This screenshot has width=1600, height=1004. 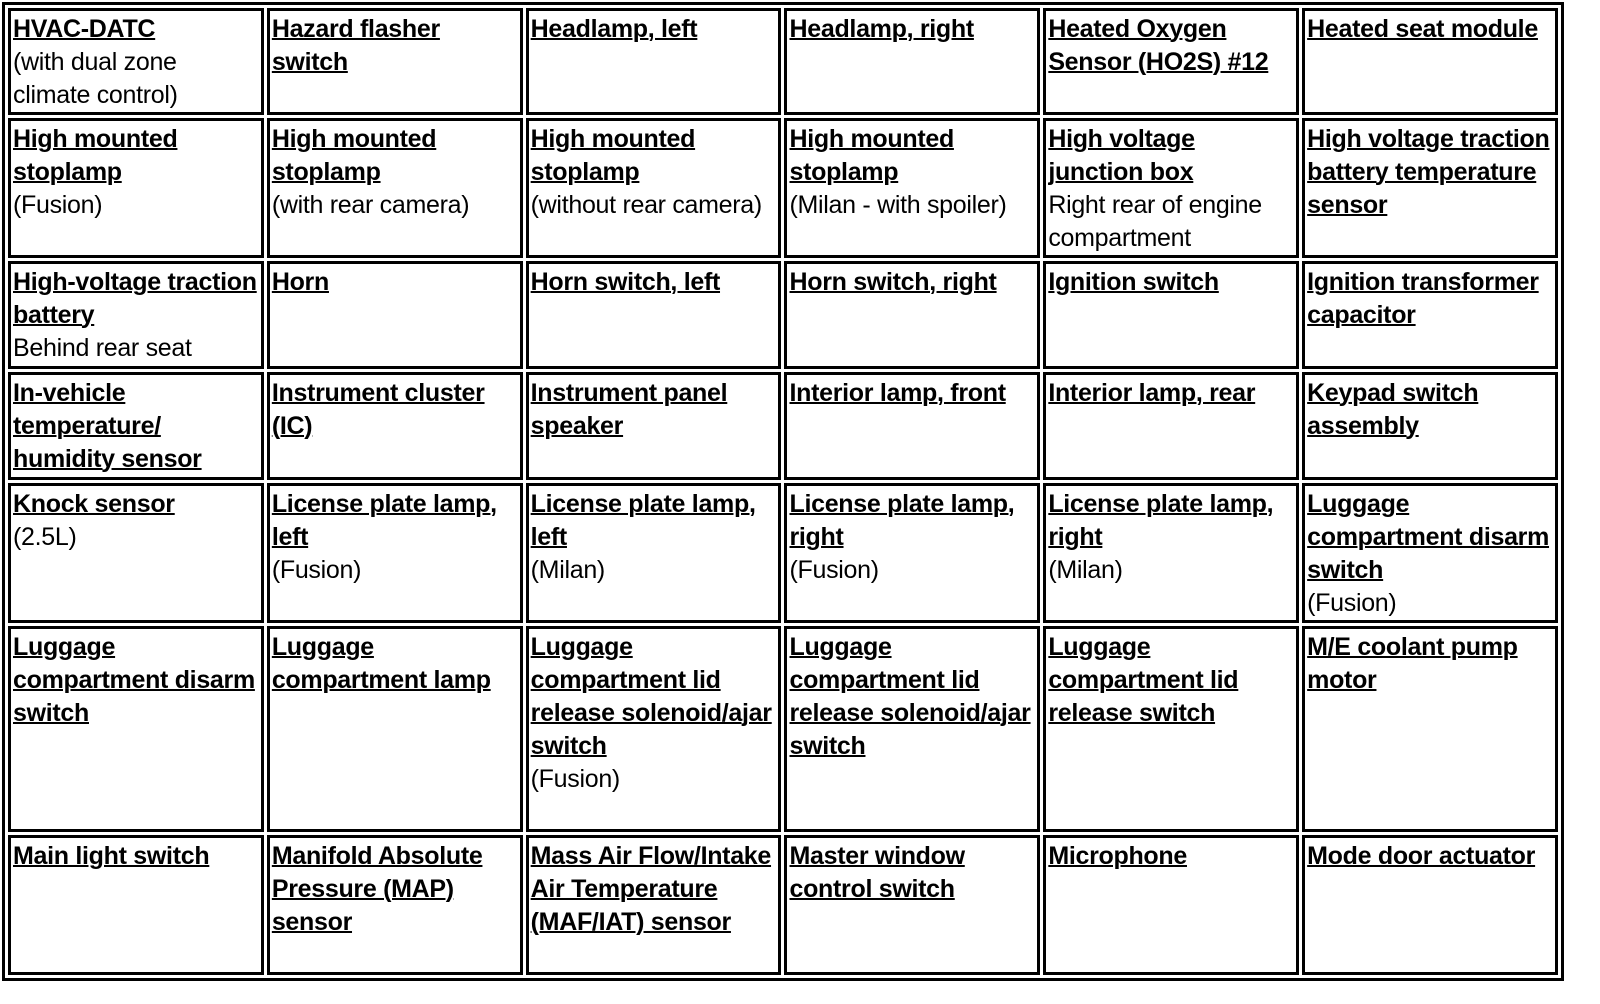 I want to click on component-note: Right rear of engine compartment, so click(x=1155, y=221).